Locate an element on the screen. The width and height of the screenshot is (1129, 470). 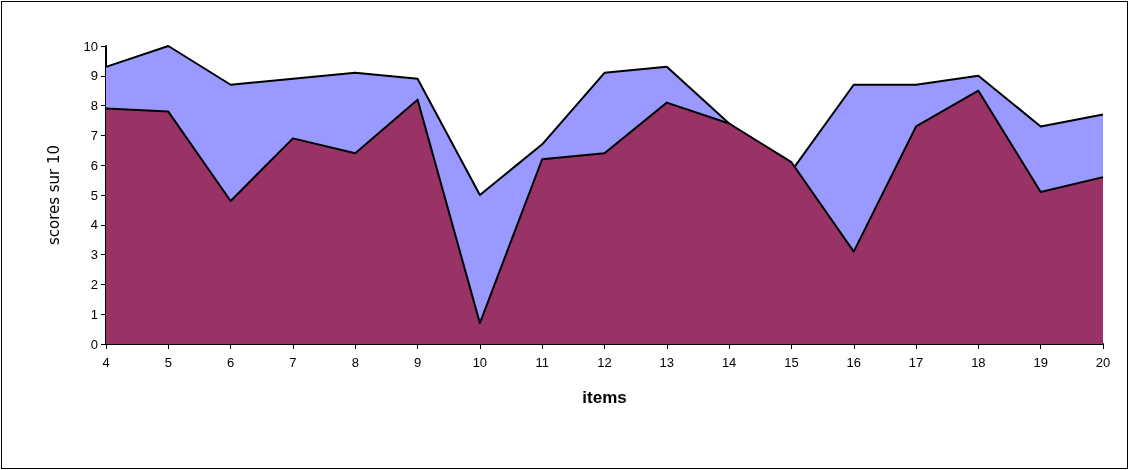
y-tick-label: 10 is located at coordinates (90, 46).